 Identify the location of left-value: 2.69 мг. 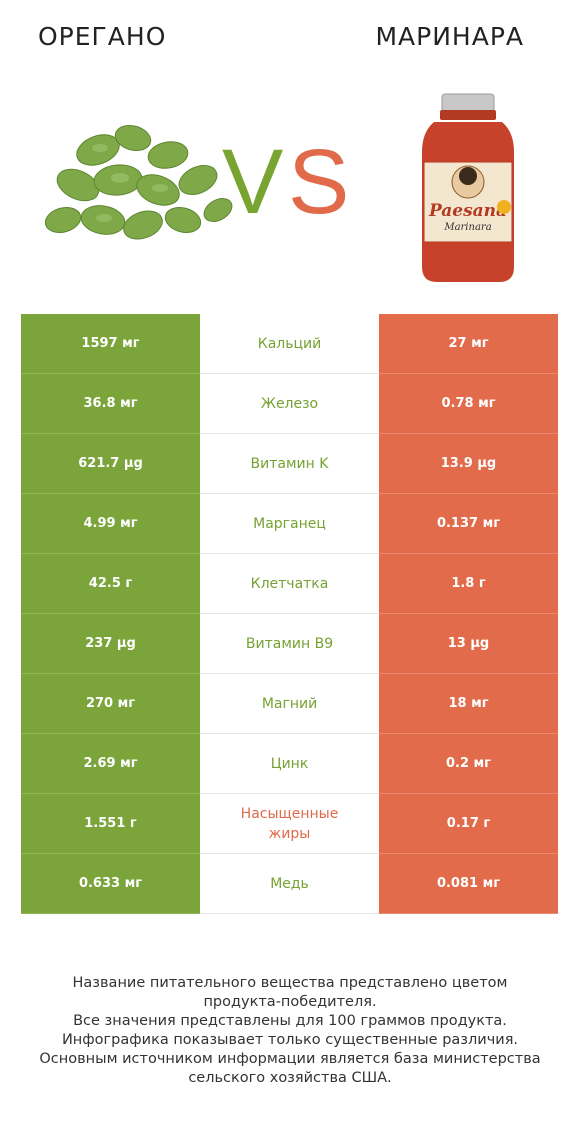
(110, 764).